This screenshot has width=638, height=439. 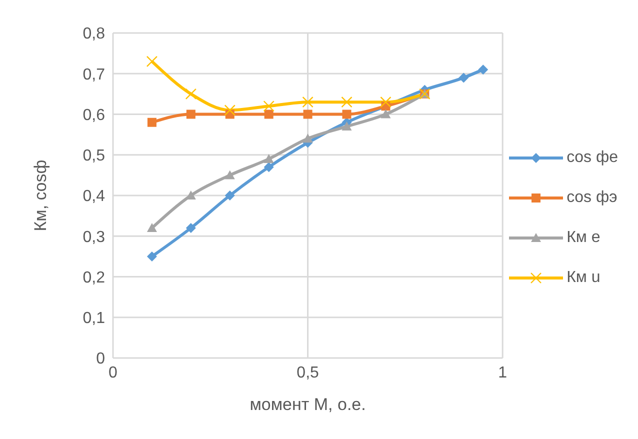 I want to click on y-tick-label: 0, so click(x=101, y=359).